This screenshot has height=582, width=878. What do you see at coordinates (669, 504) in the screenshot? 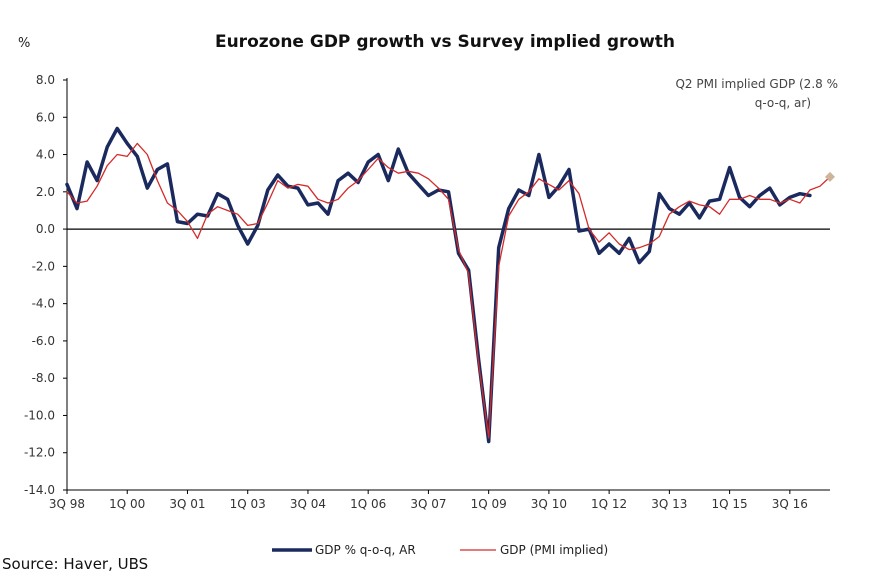
I see `x-tick-label: 3Q 13` at bounding box center [669, 504].